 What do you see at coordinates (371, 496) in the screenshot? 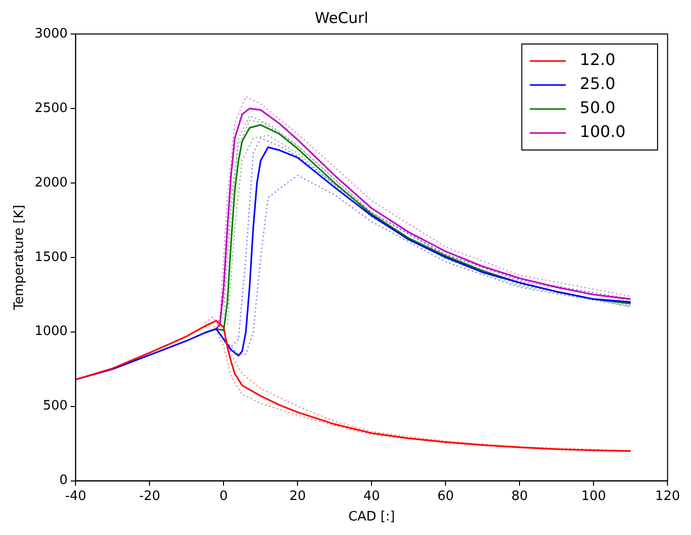
I see `x-tick-label: 40` at bounding box center [371, 496].